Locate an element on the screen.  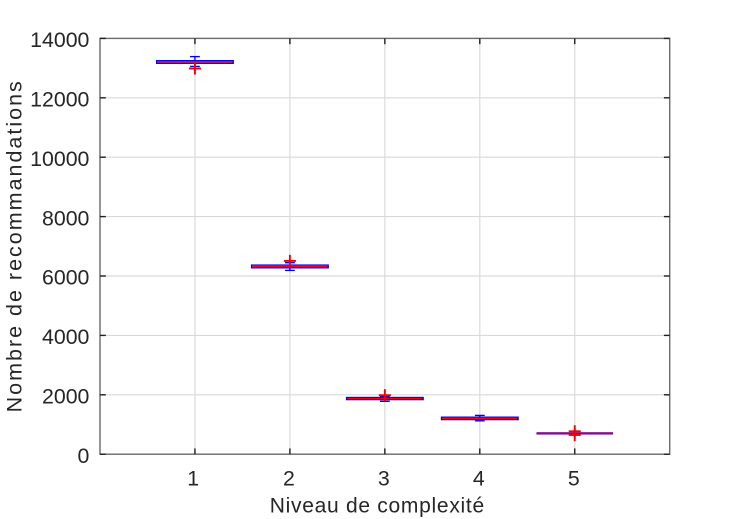
svg-text: 8000 is located at coordinates (66, 218).